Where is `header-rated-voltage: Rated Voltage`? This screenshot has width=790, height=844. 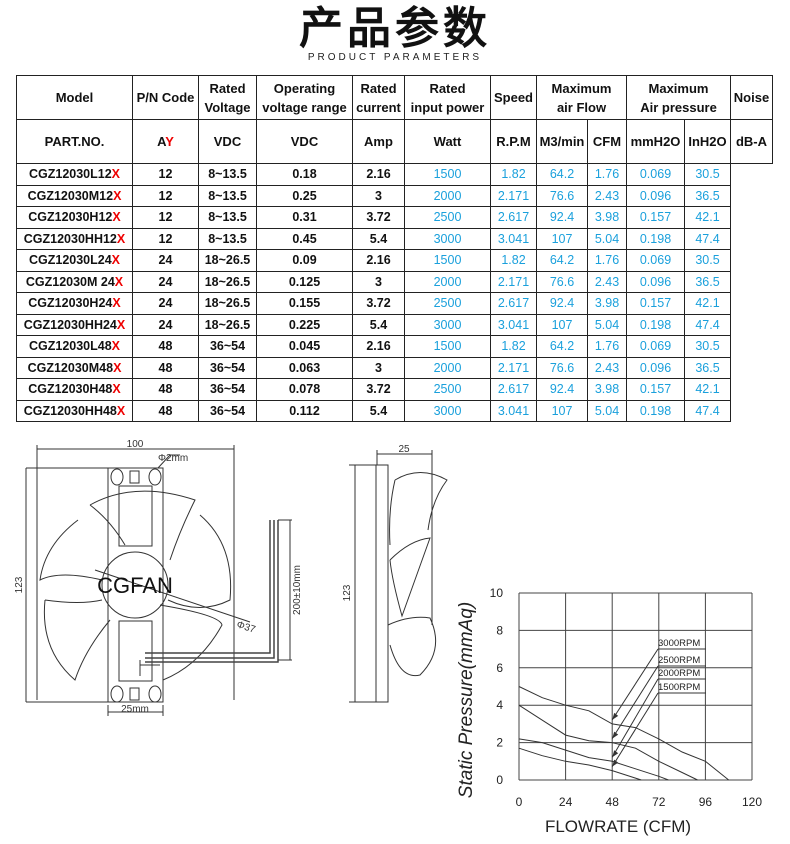 header-rated-voltage: Rated Voltage is located at coordinates (227, 97).